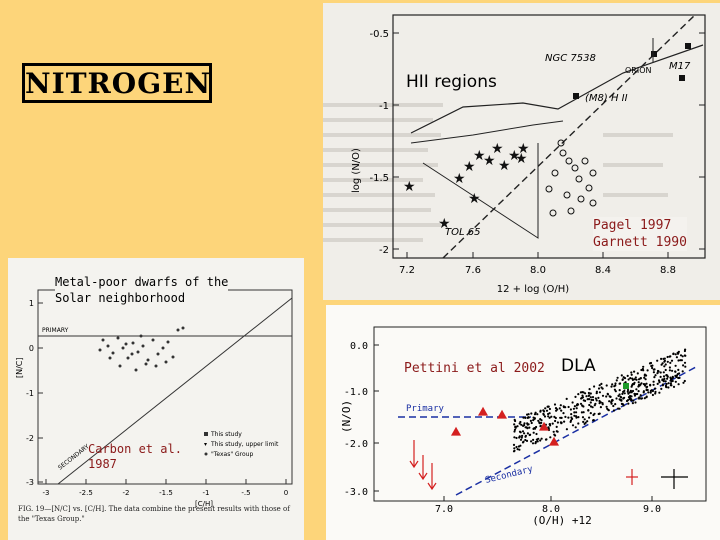 The width and height of the screenshot is (720, 540). Describe the element at coordinates (603, 270) in the screenshot. I see `hii-xtick-4: 8.4` at that location.